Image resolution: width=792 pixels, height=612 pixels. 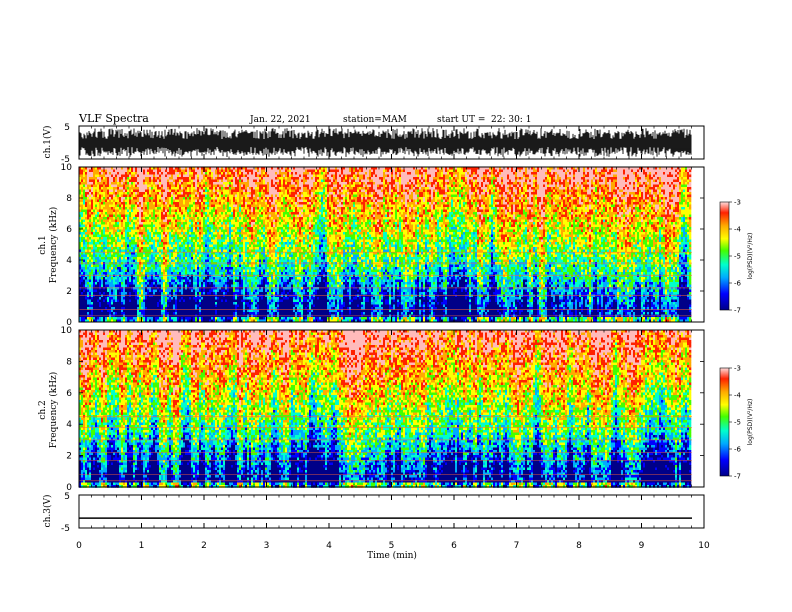 I want to click on station-label: station=MAM, so click(x=375, y=120).